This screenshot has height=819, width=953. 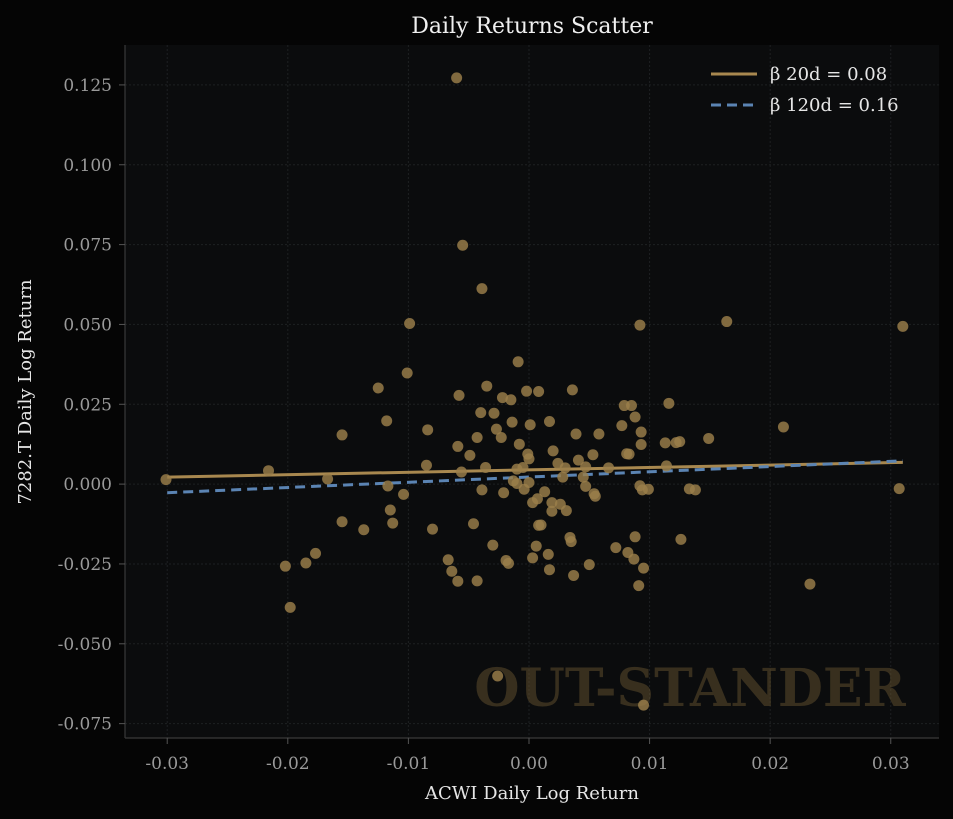 What do you see at coordinates (532, 26) in the screenshot?
I see `chart-title: Daily Returns Scatter` at bounding box center [532, 26].